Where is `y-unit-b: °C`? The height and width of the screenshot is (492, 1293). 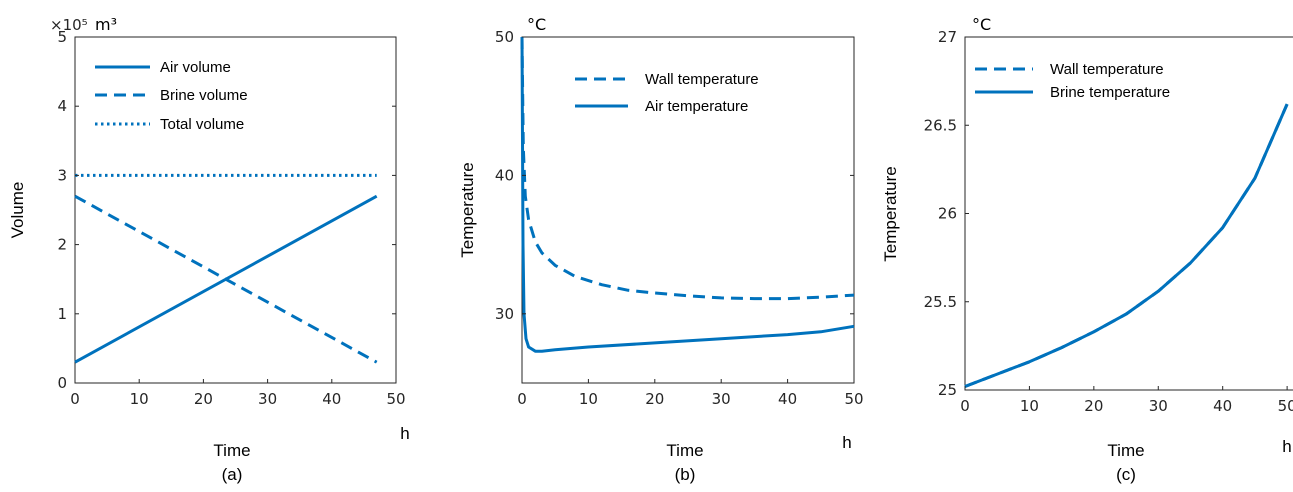
y-unit-b: °C is located at coordinates (536, 24).